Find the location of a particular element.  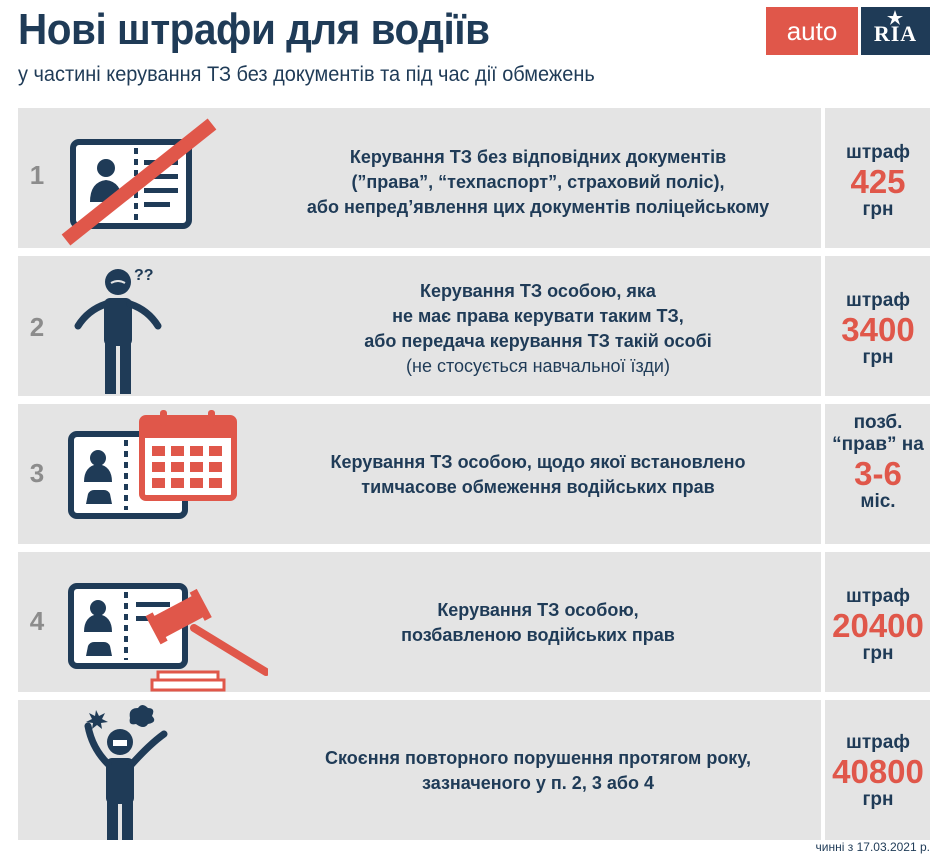

penalty-box: штраф 40800 грн is located at coordinates (878, 771).